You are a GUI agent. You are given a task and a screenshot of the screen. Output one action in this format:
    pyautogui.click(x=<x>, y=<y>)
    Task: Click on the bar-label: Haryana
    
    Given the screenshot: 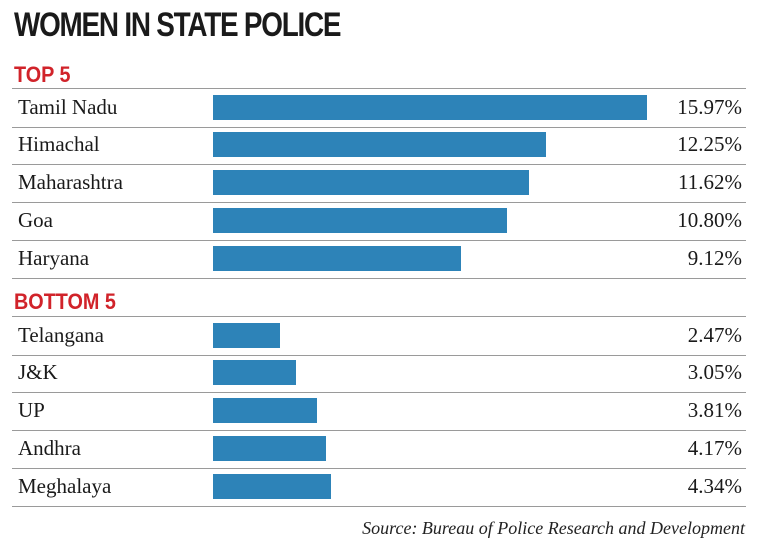 What is the action you would take?
    pyautogui.click(x=54, y=258)
    